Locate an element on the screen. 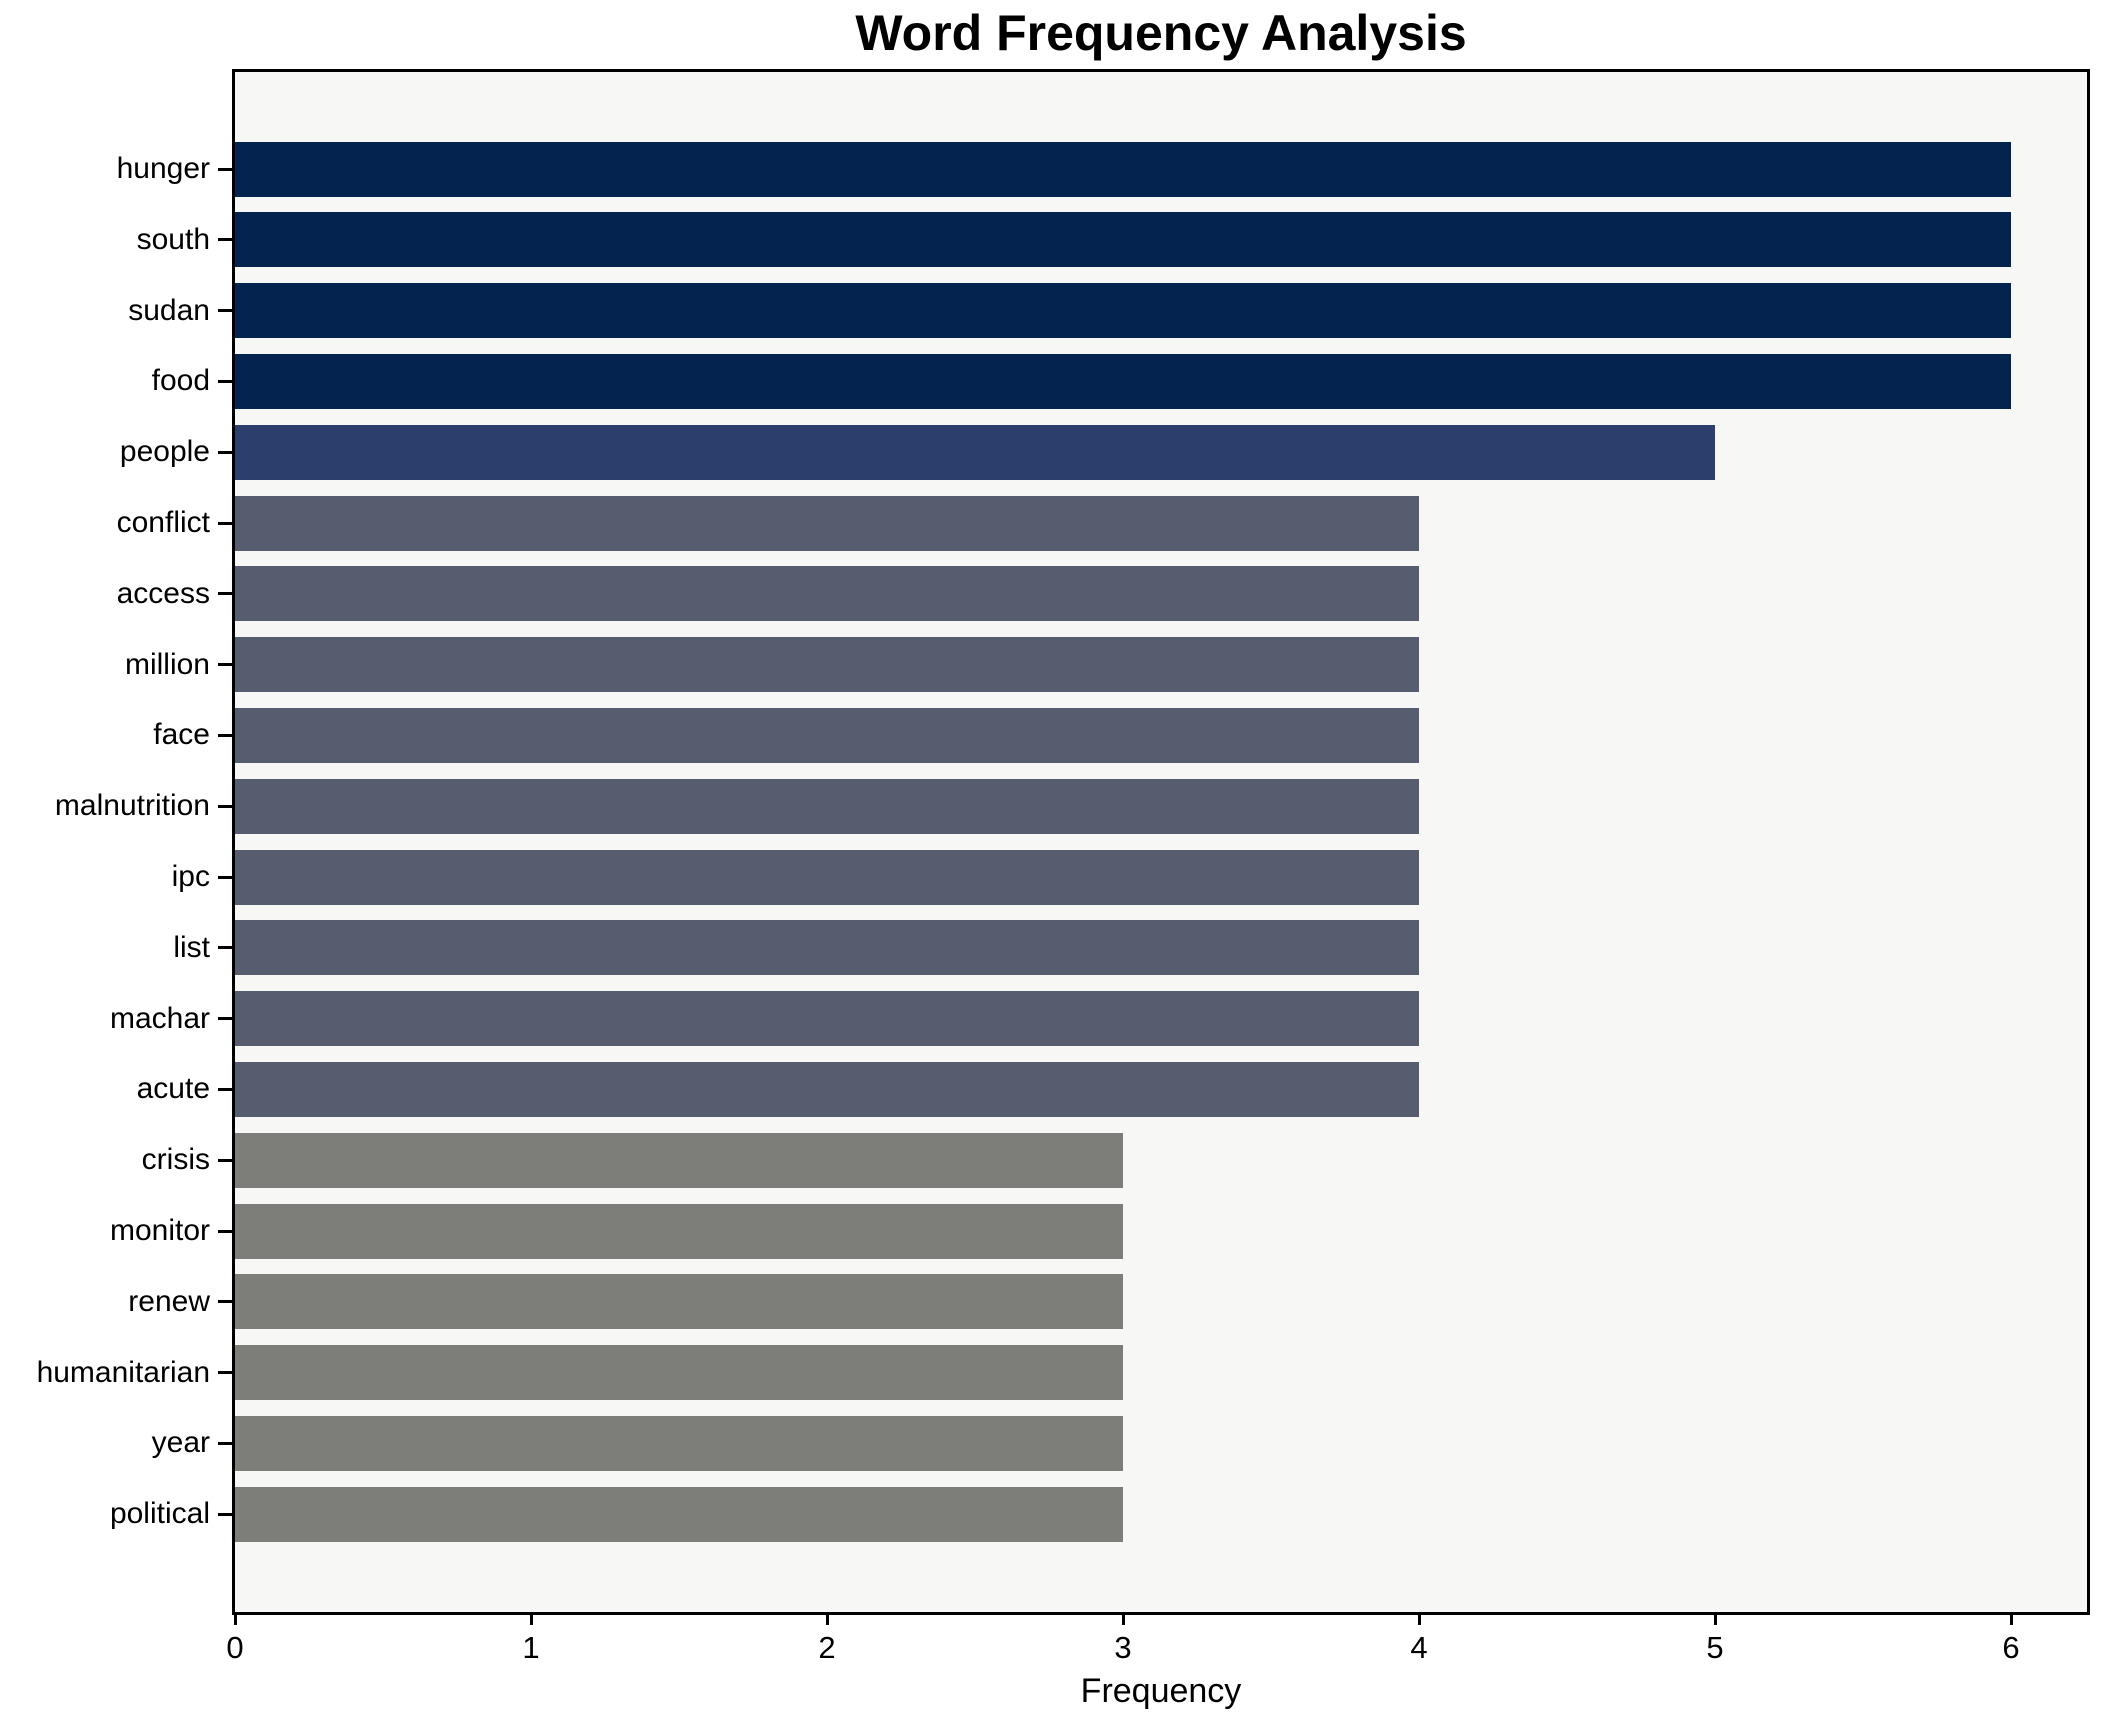  x-tick-label: 0 is located at coordinates (235, 1647).